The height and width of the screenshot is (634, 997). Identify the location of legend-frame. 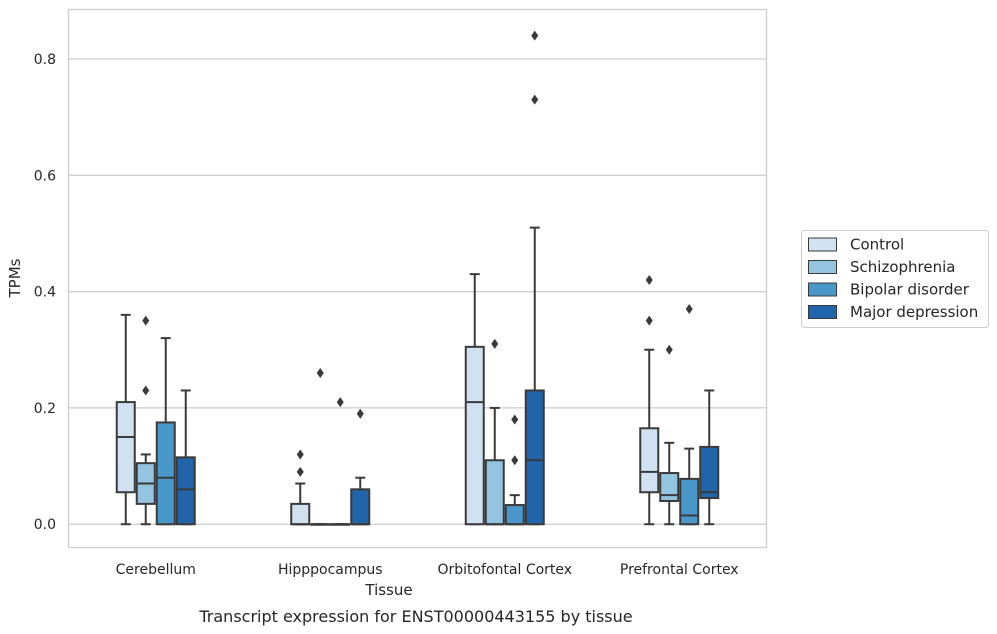
(895, 279).